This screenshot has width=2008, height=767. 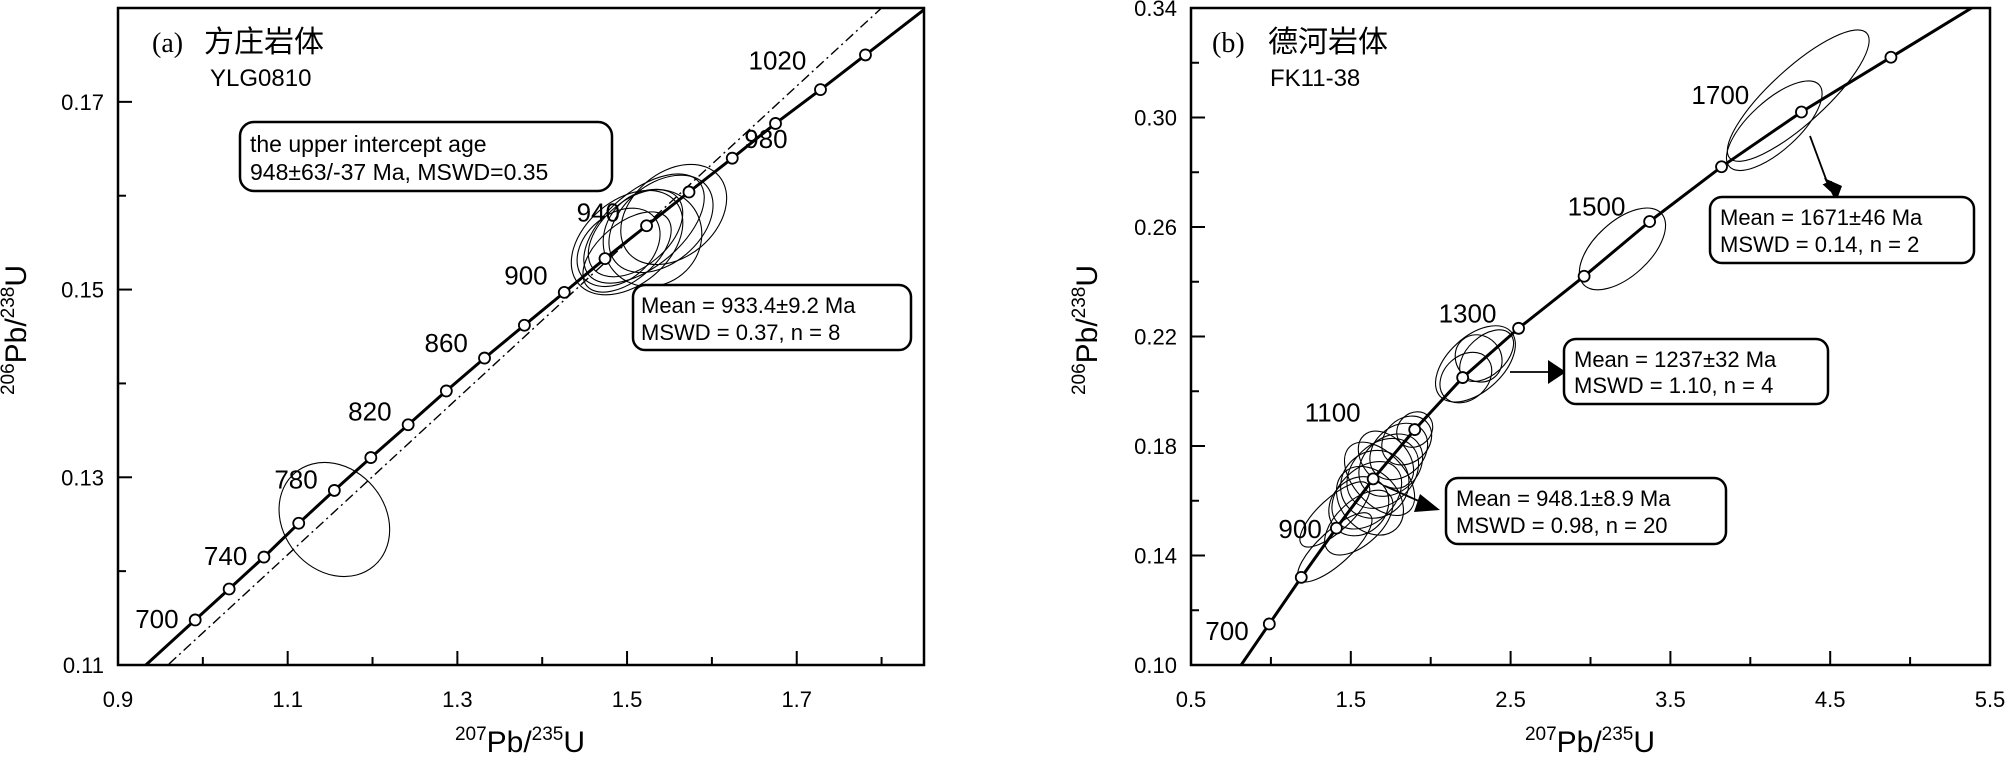 What do you see at coordinates (399, 172) in the screenshot?
I see `svg-text: 948±63/-37 Ma, MSWD=0.35` at bounding box center [399, 172].